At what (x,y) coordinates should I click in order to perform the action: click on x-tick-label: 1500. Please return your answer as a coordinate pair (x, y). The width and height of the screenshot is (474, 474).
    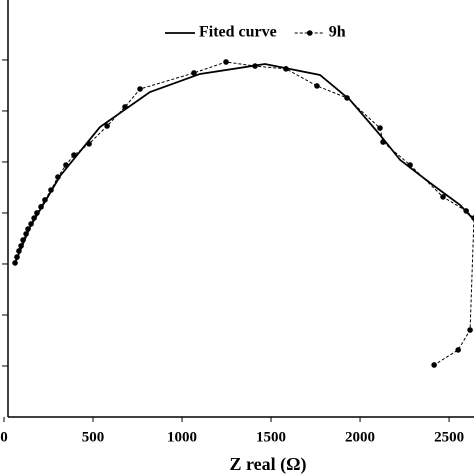
    Looking at the image, I should click on (271, 437).